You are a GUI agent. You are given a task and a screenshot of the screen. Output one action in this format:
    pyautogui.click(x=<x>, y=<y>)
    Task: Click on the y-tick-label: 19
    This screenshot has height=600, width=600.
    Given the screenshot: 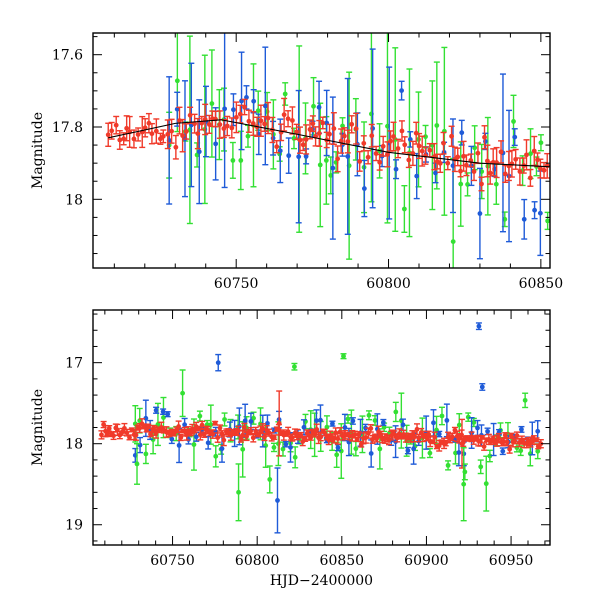 What is the action you would take?
    pyautogui.click(x=74, y=526)
    